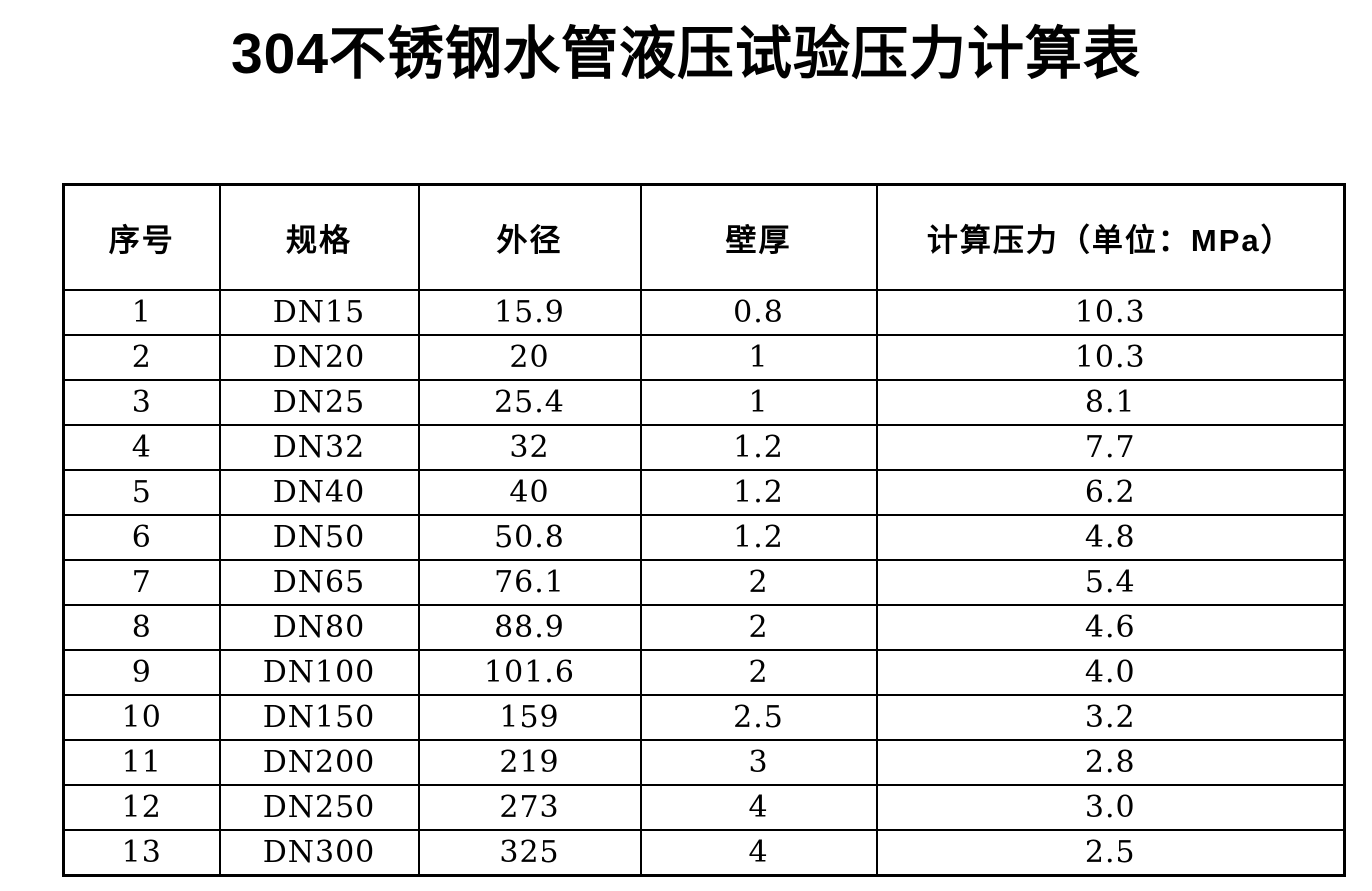  I want to click on table-row: 9 DN100 101.6 2 4.0, so click(704, 672).